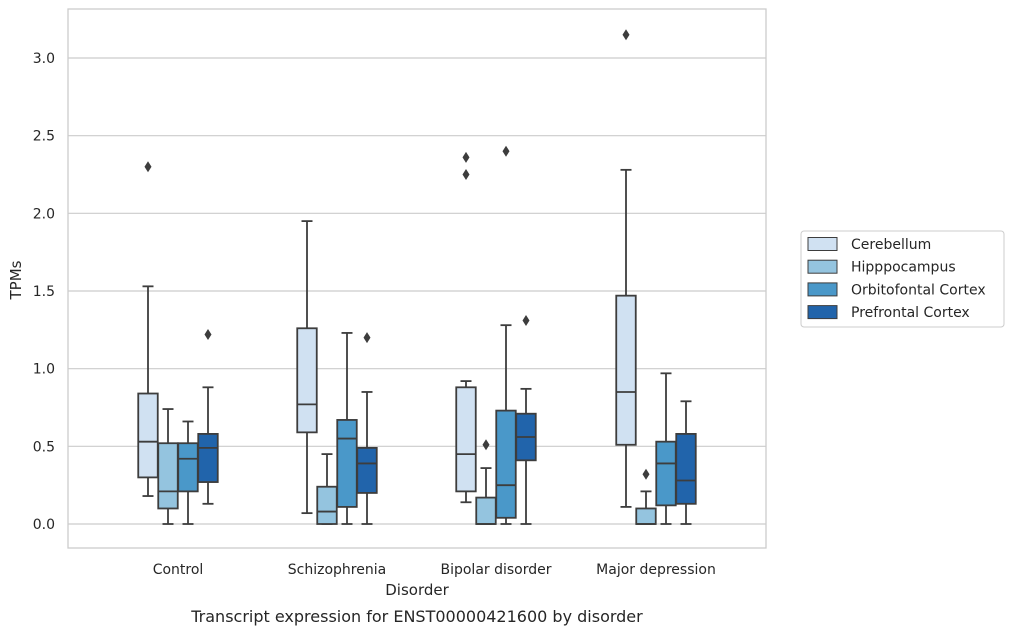 The width and height of the screenshot is (1014, 634). I want to click on legend-label: Prefrontal Cortex, so click(910, 313).